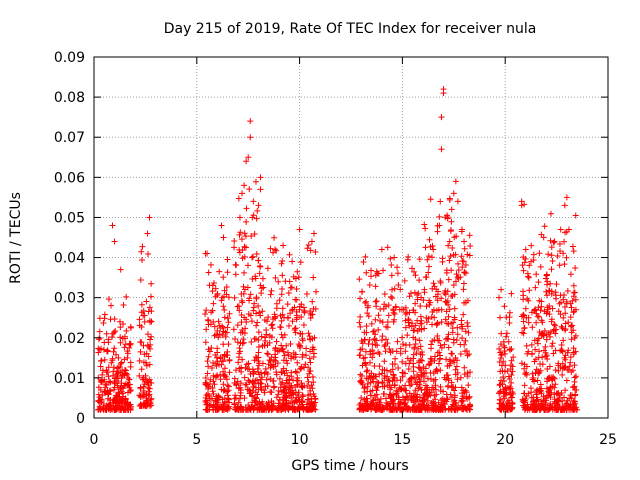  Describe the element at coordinates (69, 339) in the screenshot. I see `y-tick-label: 0.02` at that location.